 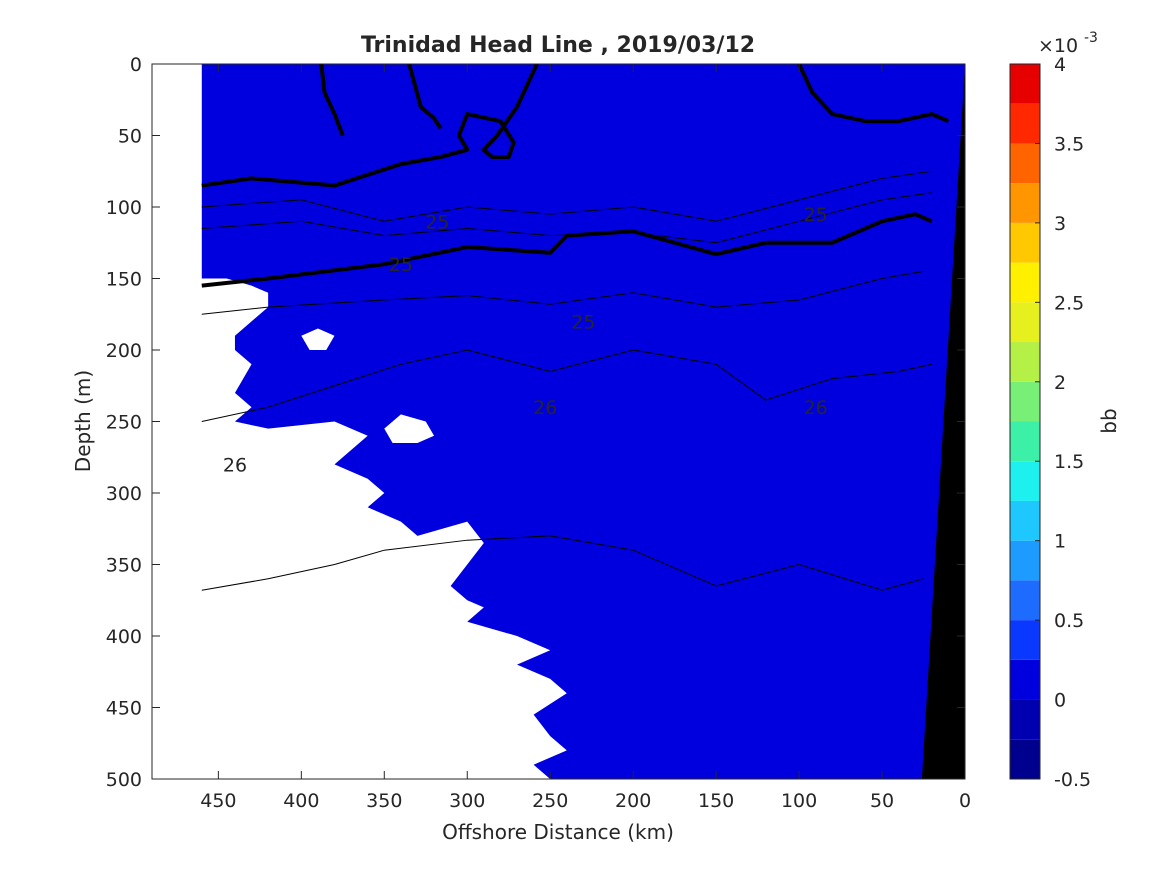 I want to click on colorbar-exponent-power: -3, so click(x=1091, y=38).